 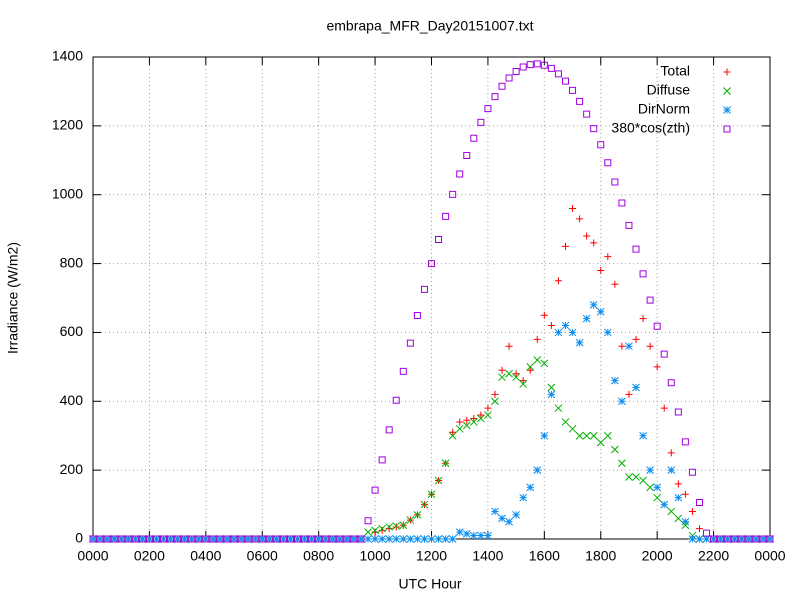 What do you see at coordinates (67, 56) in the screenshot?
I see `y-tick-label: 1400` at bounding box center [67, 56].